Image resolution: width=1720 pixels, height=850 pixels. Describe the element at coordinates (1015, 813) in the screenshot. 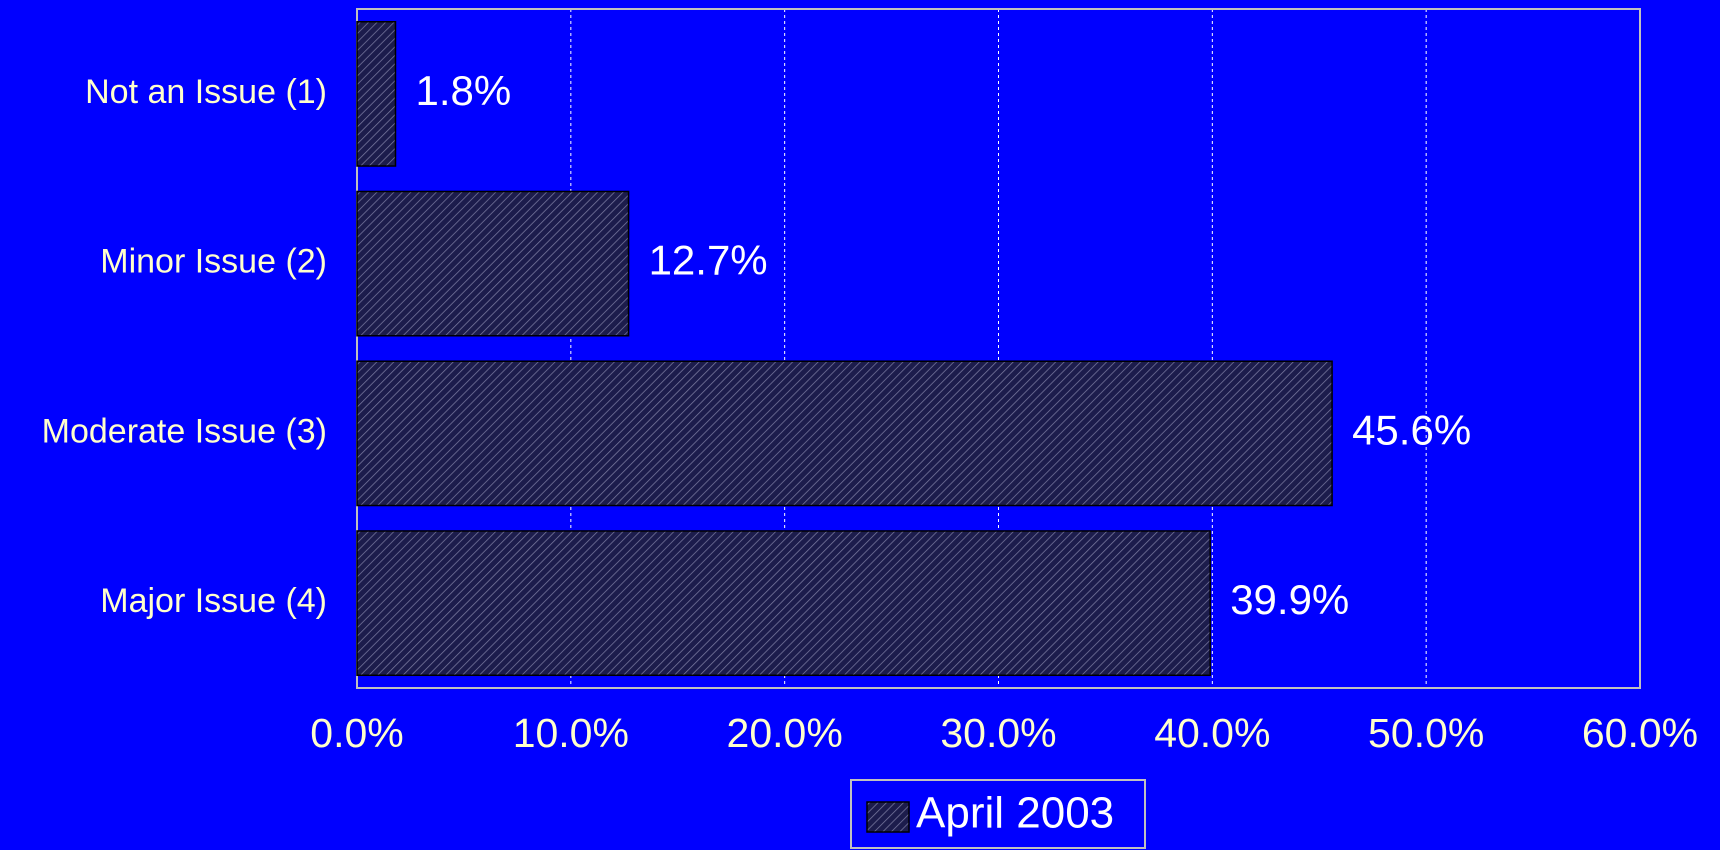

I see `legend-label: April 2003` at that location.